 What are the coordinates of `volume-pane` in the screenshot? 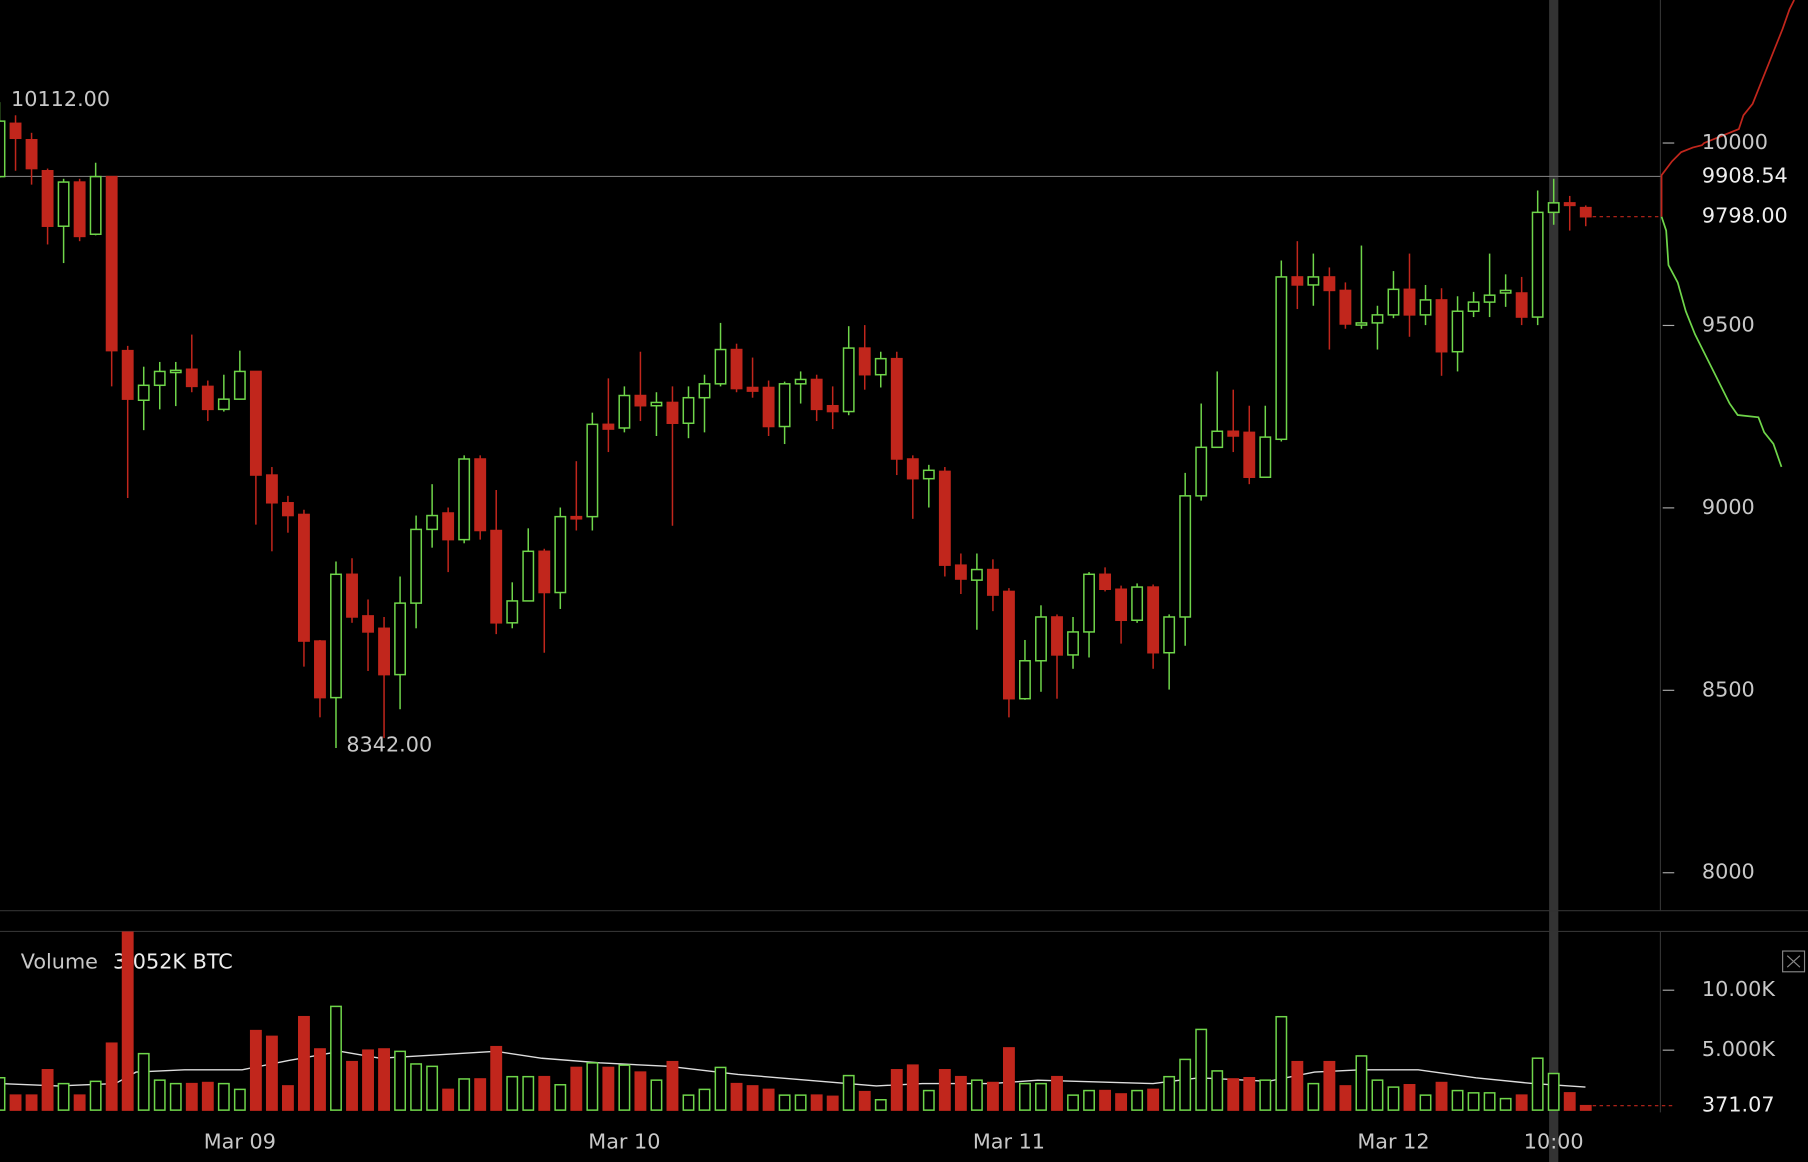 It's located at (796, 1021).